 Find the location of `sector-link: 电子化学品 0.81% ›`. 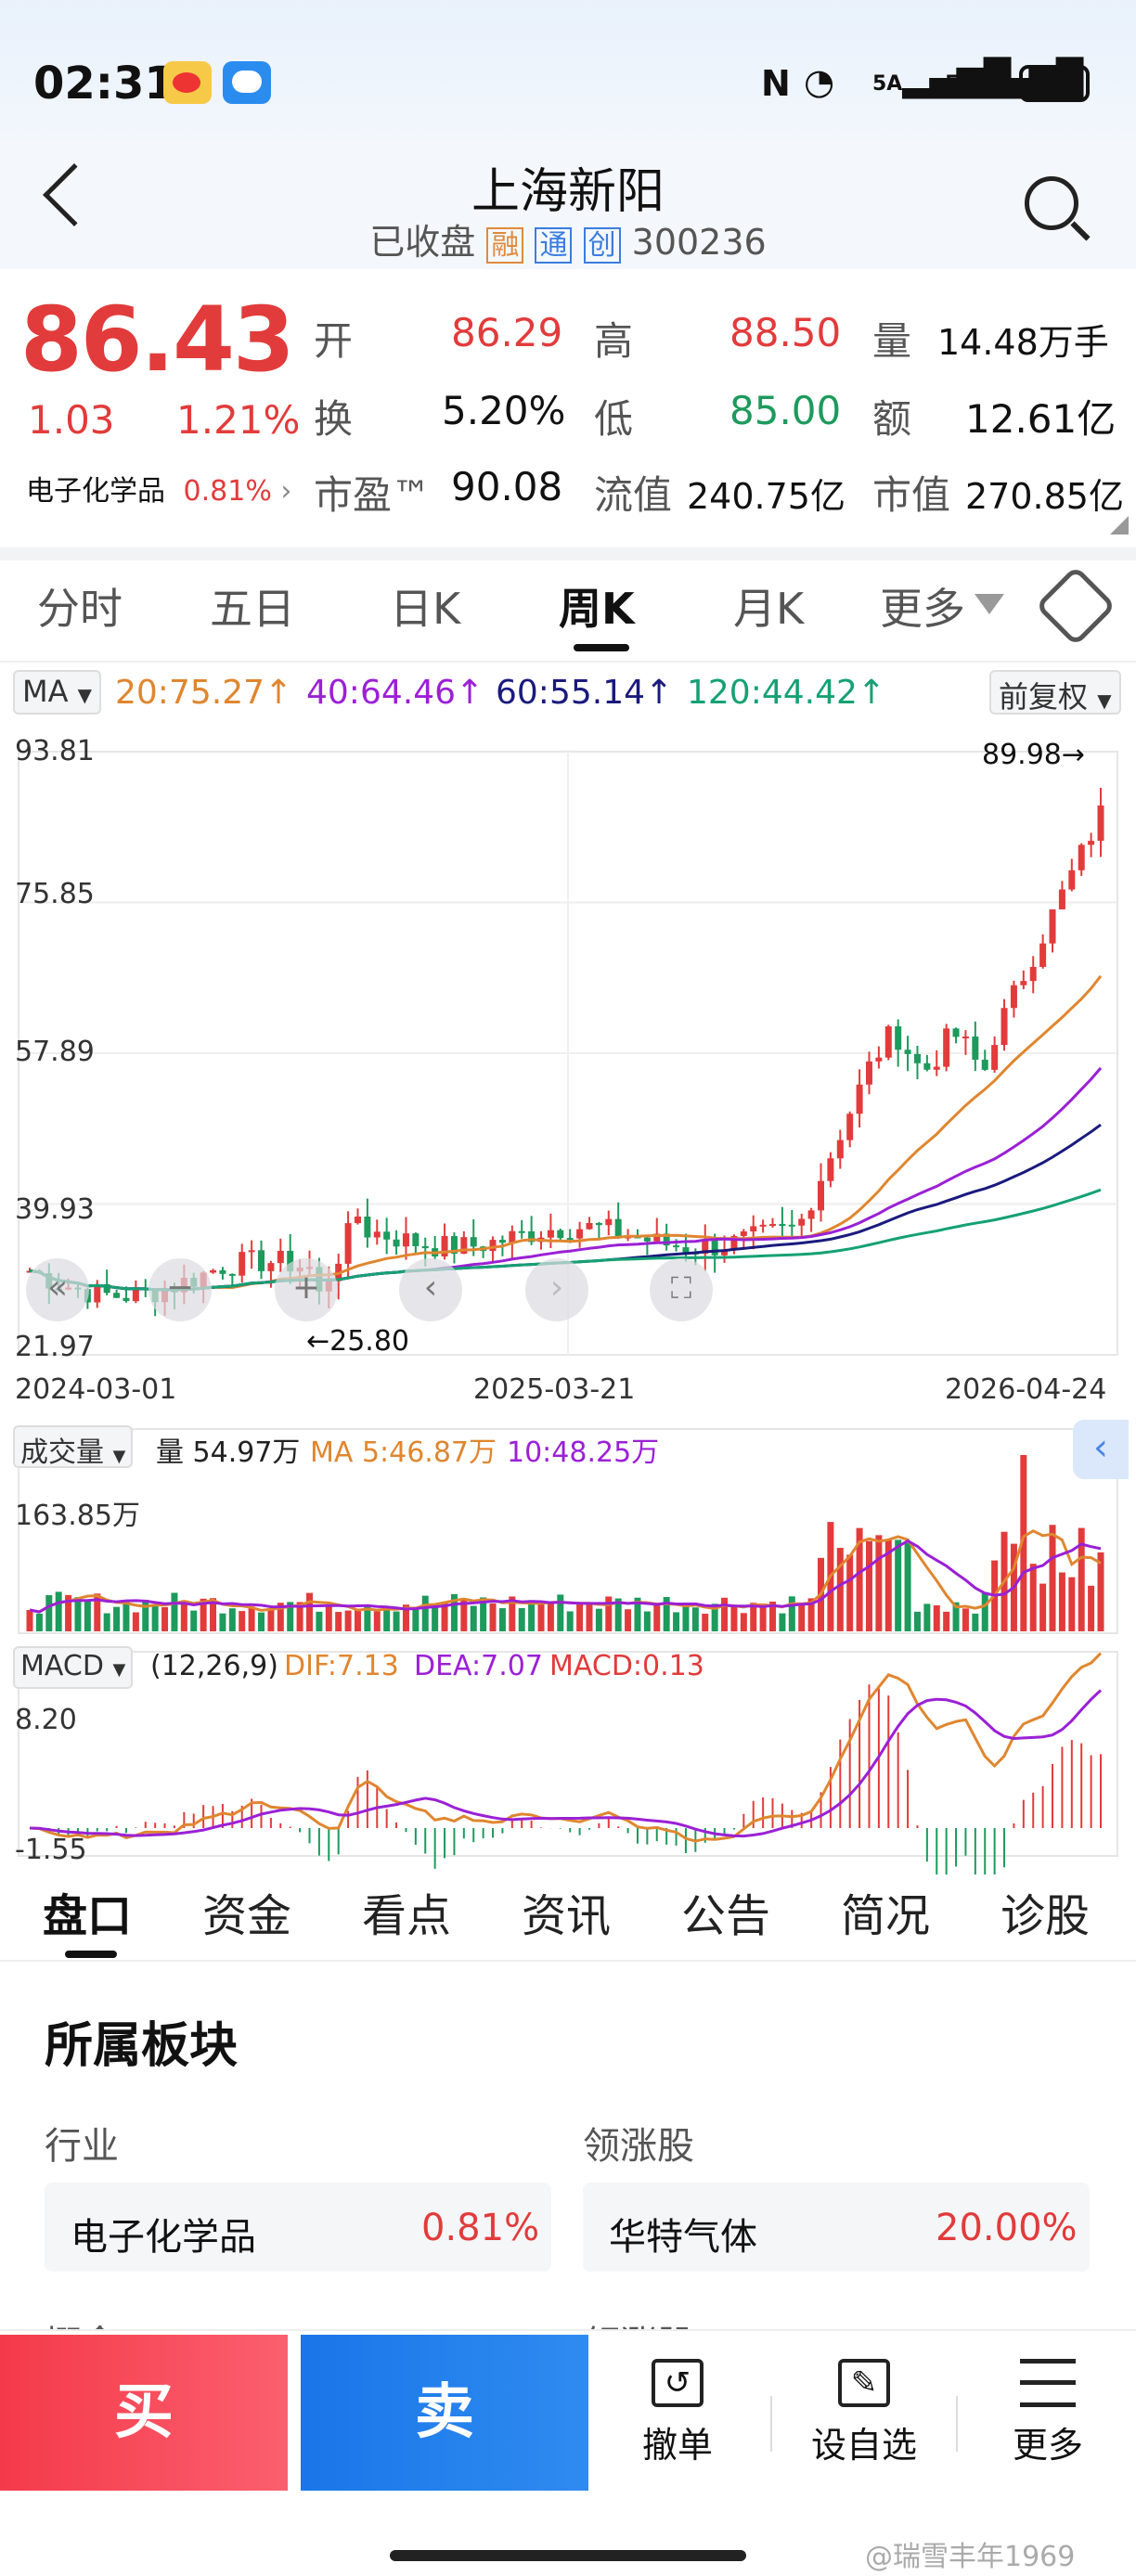

sector-link: 电子化学品 0.81% › is located at coordinates (158, 489).